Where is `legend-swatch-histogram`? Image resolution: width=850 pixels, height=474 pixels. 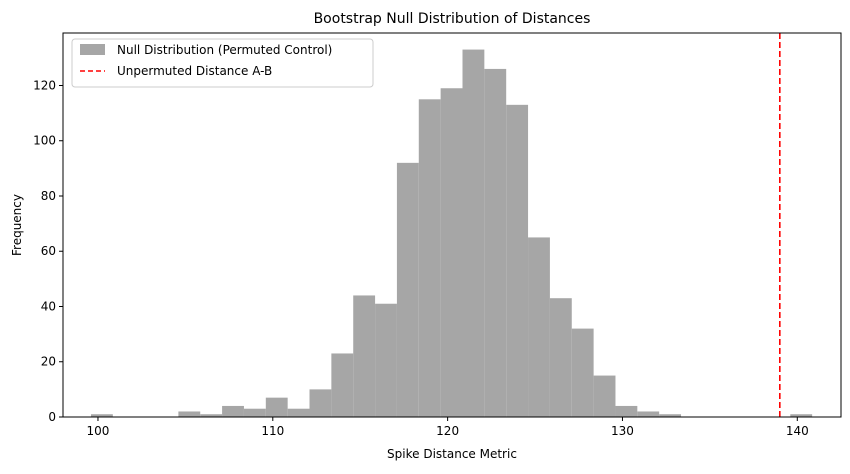 legend-swatch-histogram is located at coordinates (92, 49).